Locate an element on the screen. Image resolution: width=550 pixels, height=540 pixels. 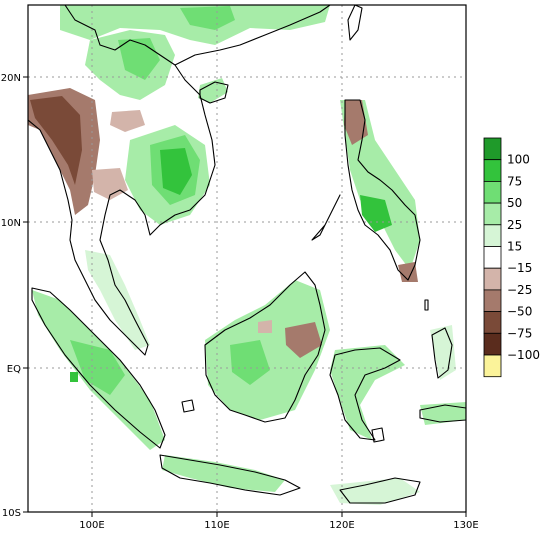
shade-borneo-brown-small is located at coordinates (265, 326).